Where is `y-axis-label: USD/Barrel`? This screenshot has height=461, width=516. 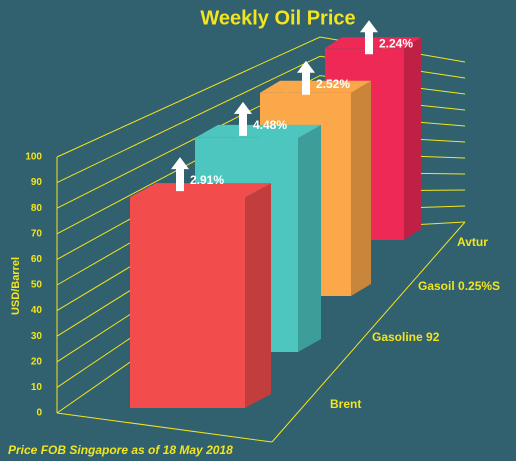 y-axis-label: USD/Barrel is located at coordinates (16, 286).